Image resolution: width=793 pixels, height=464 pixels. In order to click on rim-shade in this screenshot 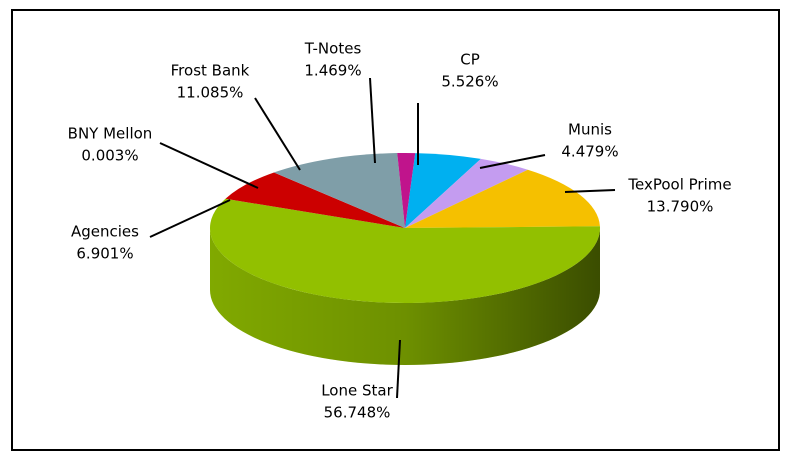, I will do `click(405, 296)`.